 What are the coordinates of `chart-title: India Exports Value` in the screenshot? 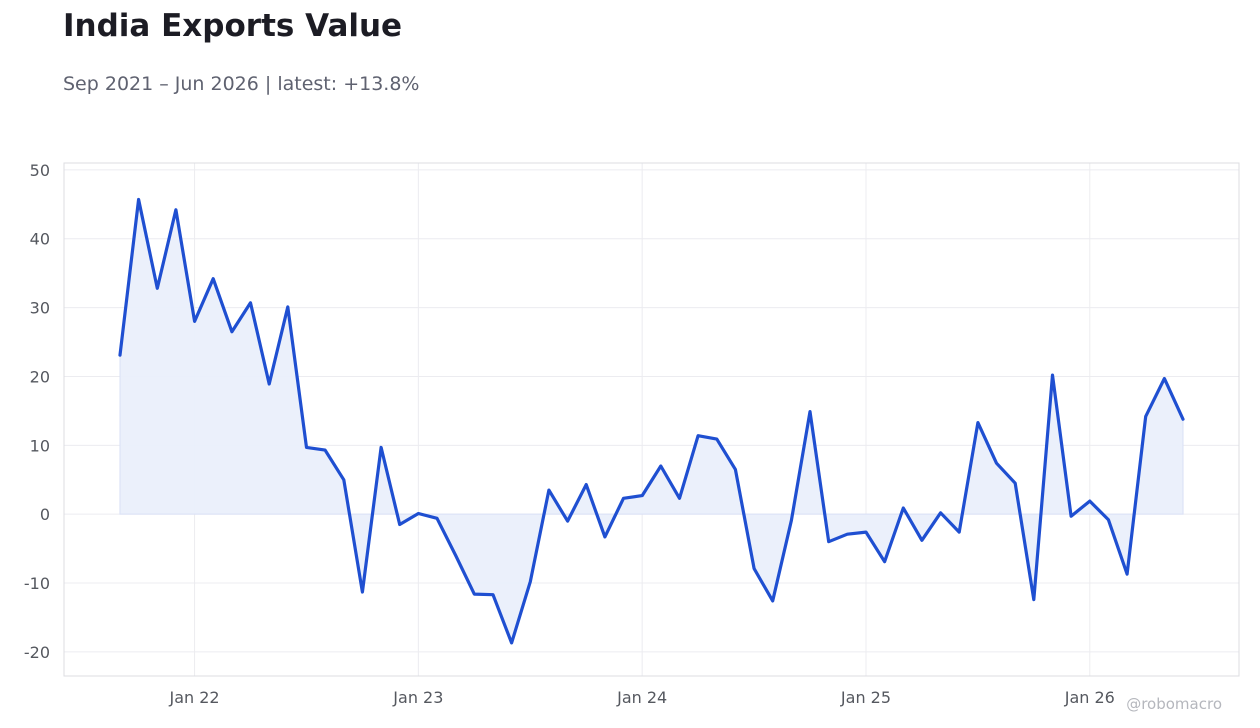 It's located at (233, 26).